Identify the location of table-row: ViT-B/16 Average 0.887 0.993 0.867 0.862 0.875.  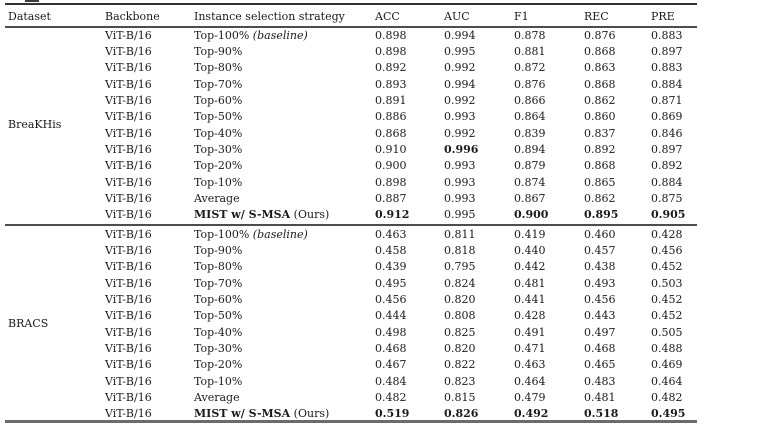
(352, 198).